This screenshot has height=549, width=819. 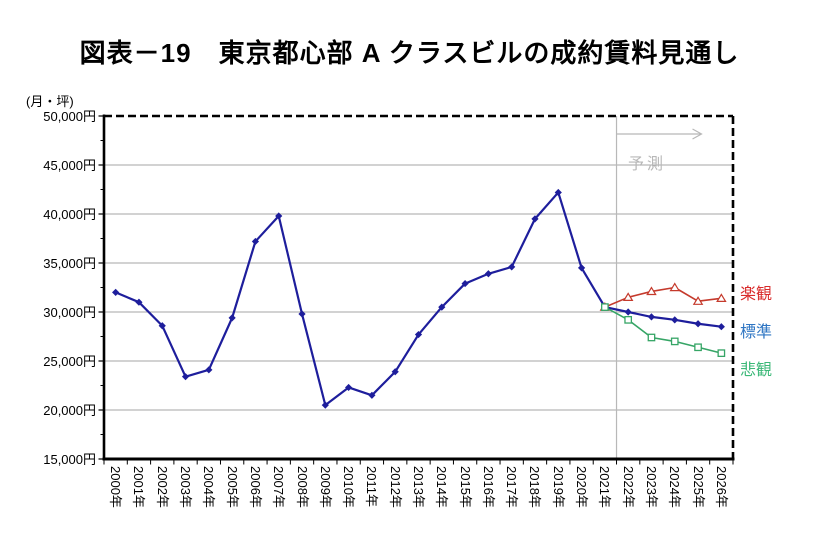 I want to click on forecast-label: 予測, so click(x=647, y=164).